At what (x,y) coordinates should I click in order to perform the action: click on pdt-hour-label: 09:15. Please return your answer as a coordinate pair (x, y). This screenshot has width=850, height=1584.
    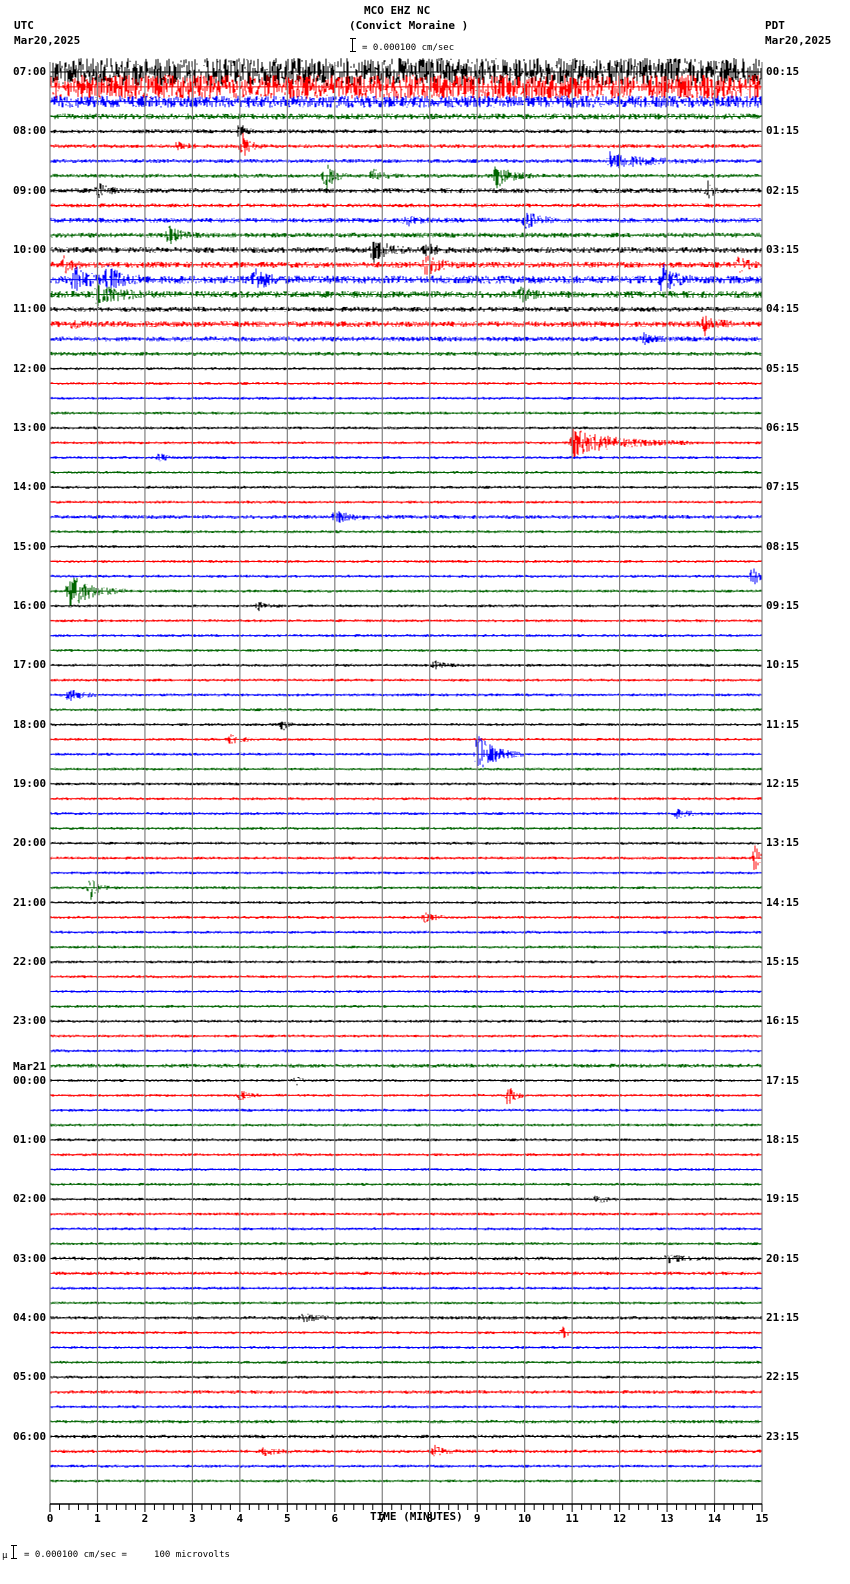
    Looking at the image, I should click on (783, 605).